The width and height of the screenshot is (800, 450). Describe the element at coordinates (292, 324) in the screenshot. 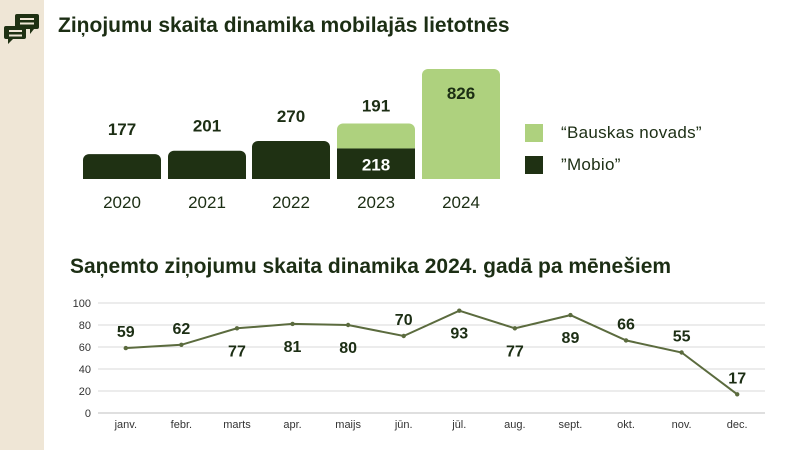

I see `data-point-apr.` at that location.